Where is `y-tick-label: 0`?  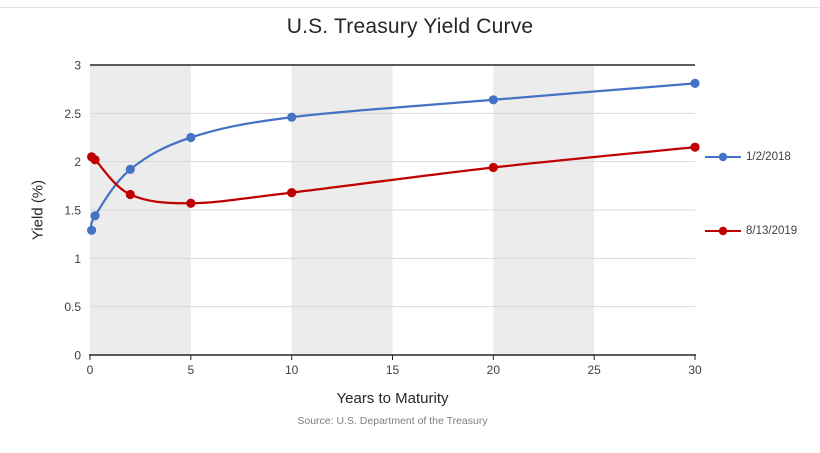 y-tick-label: 0 is located at coordinates (77, 356).